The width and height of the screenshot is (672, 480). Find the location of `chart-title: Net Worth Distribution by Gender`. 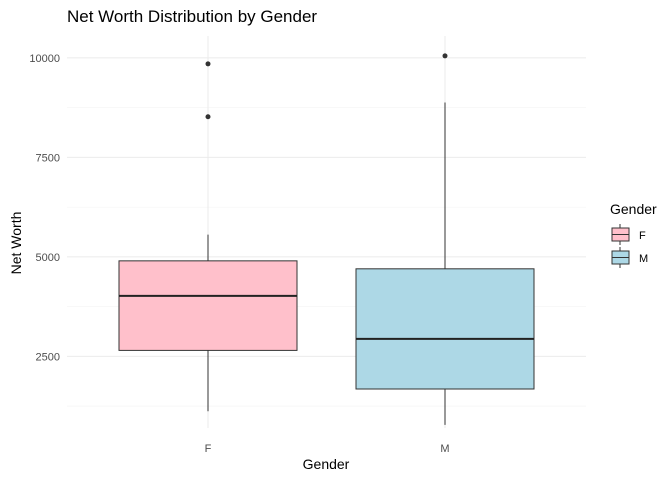

chart-title: Net Worth Distribution by Gender is located at coordinates (192, 16).